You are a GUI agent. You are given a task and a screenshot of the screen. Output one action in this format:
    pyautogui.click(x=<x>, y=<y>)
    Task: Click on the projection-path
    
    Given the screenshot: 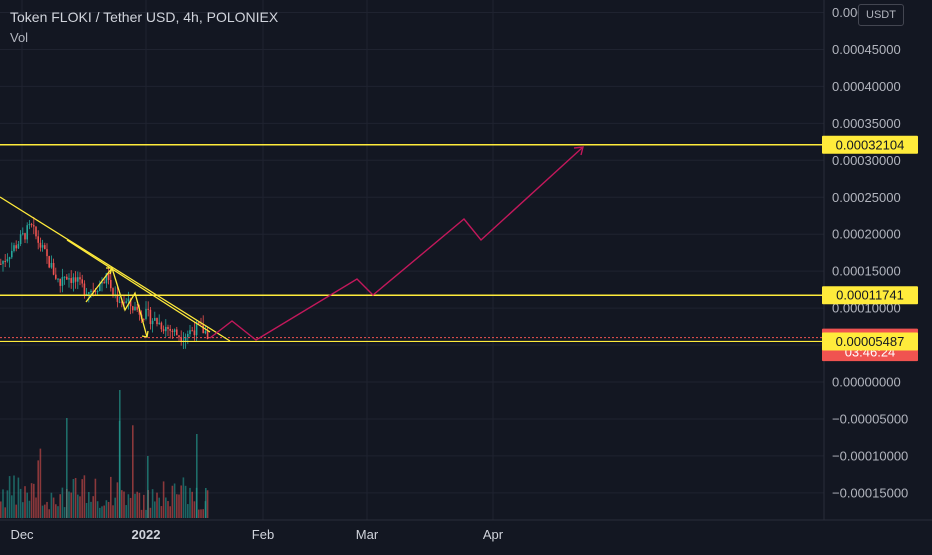 What is the action you would take?
    pyautogui.click(x=396, y=243)
    